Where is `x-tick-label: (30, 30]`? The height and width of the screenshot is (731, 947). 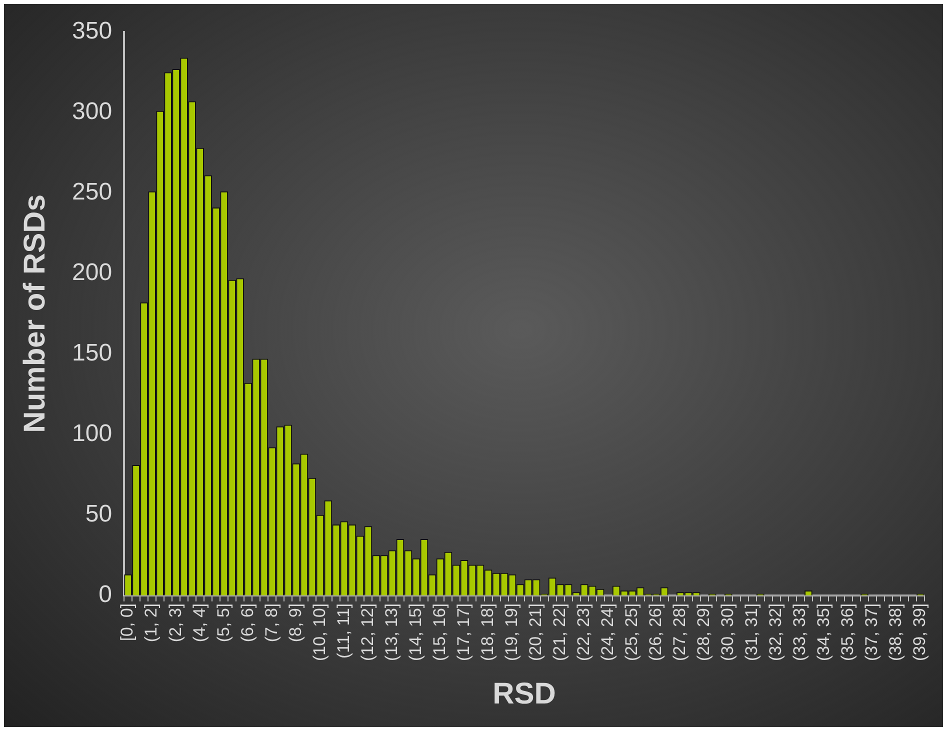
x-tick-label: (30, 30] is located at coordinates (728, 632).